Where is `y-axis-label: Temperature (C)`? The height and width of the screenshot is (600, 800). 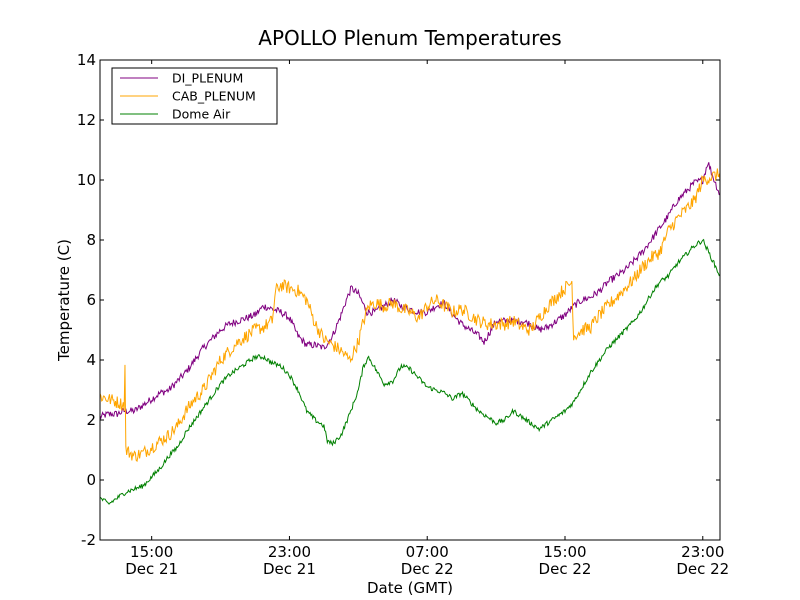 y-axis-label: Temperature (C) is located at coordinates (64, 300).